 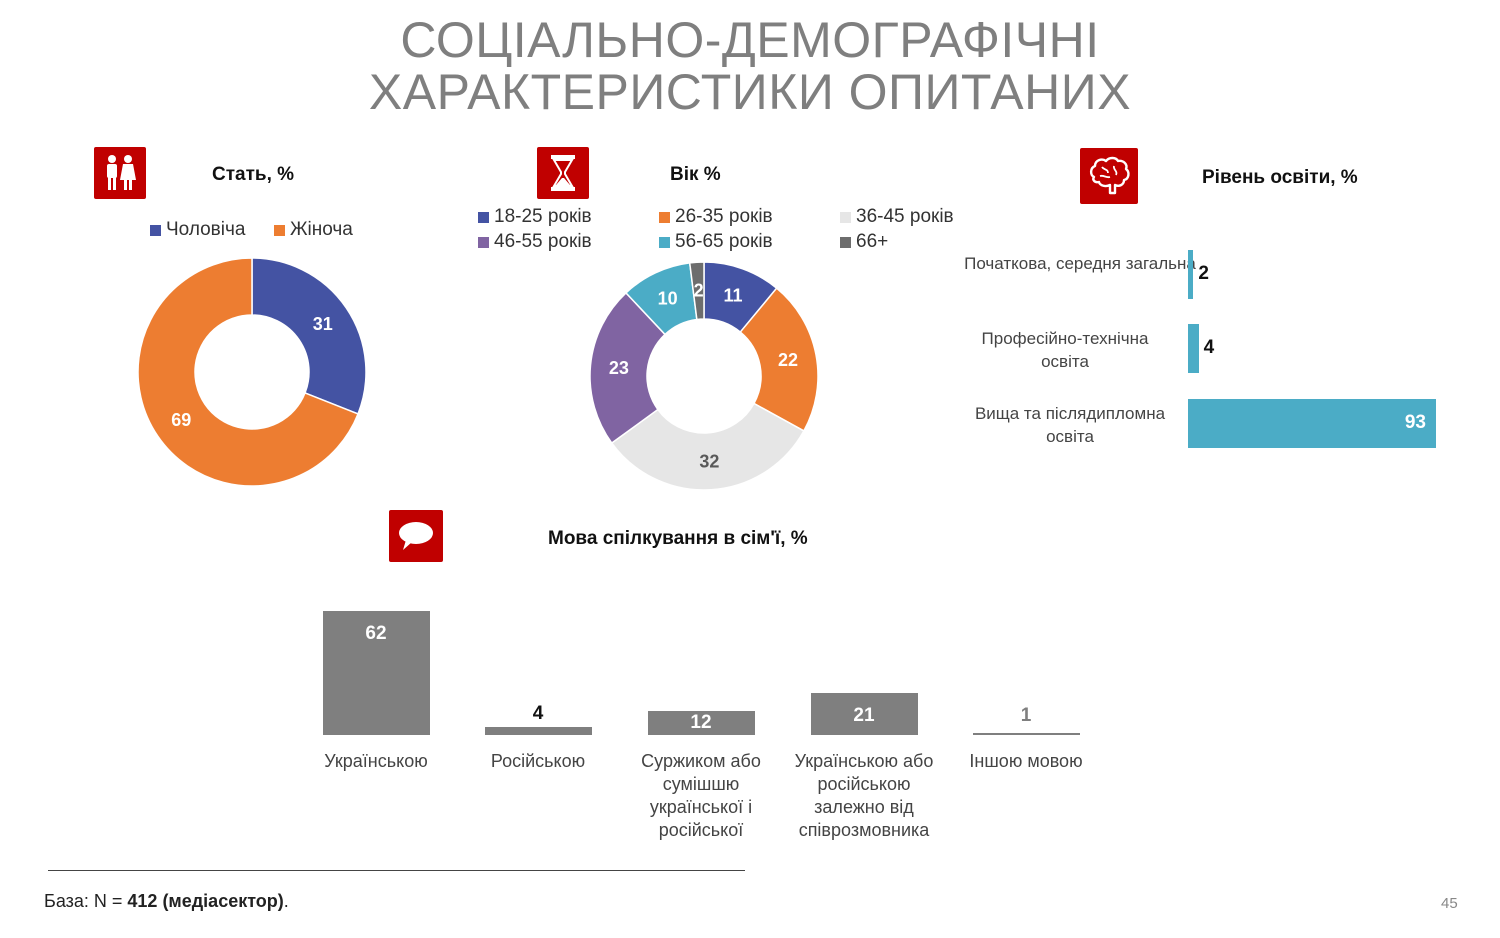 What do you see at coordinates (376, 633) in the screenshot?
I see `language-bar-value: 62` at bounding box center [376, 633].